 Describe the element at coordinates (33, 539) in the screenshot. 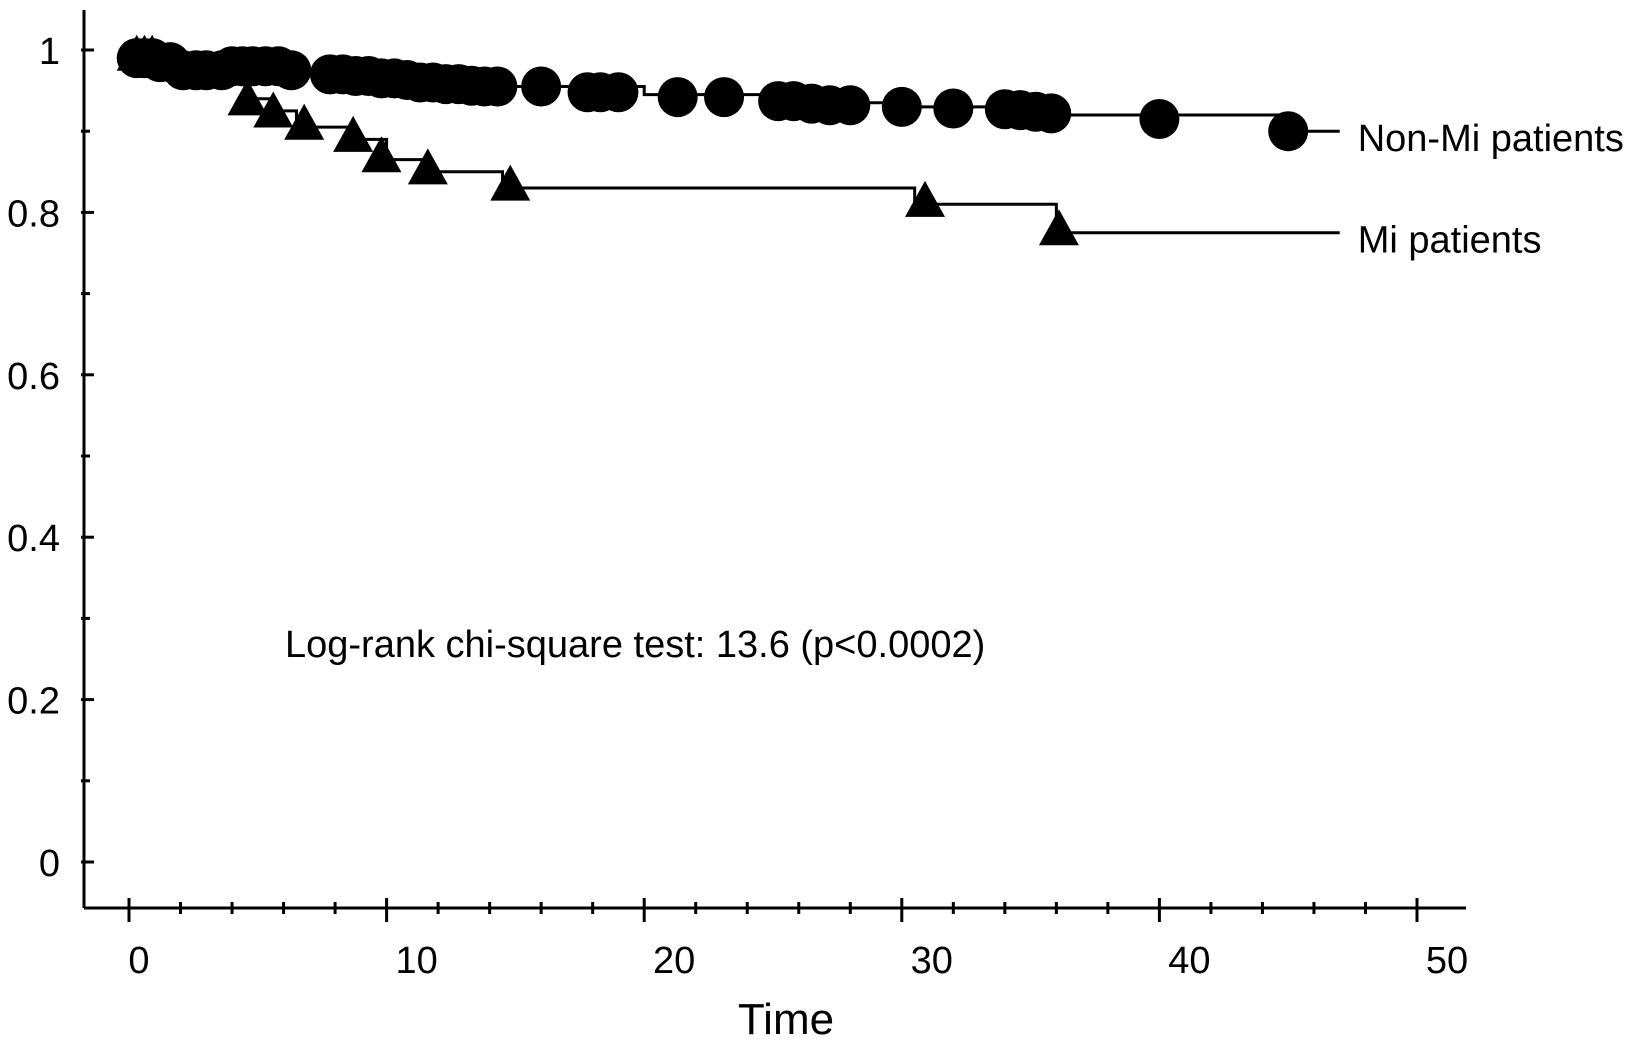

I see `y-tick-label: 0.4` at that location.